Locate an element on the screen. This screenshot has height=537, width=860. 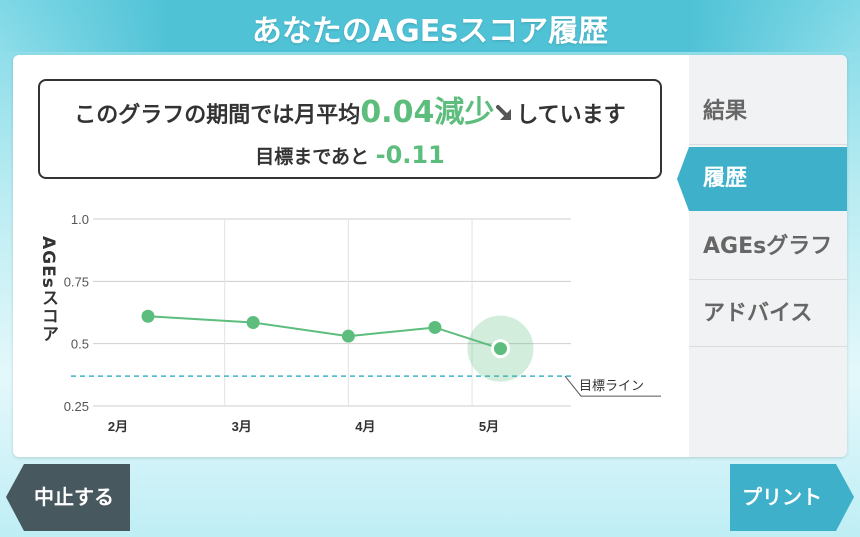
x-tick-label: 5月 is located at coordinates (489, 426).